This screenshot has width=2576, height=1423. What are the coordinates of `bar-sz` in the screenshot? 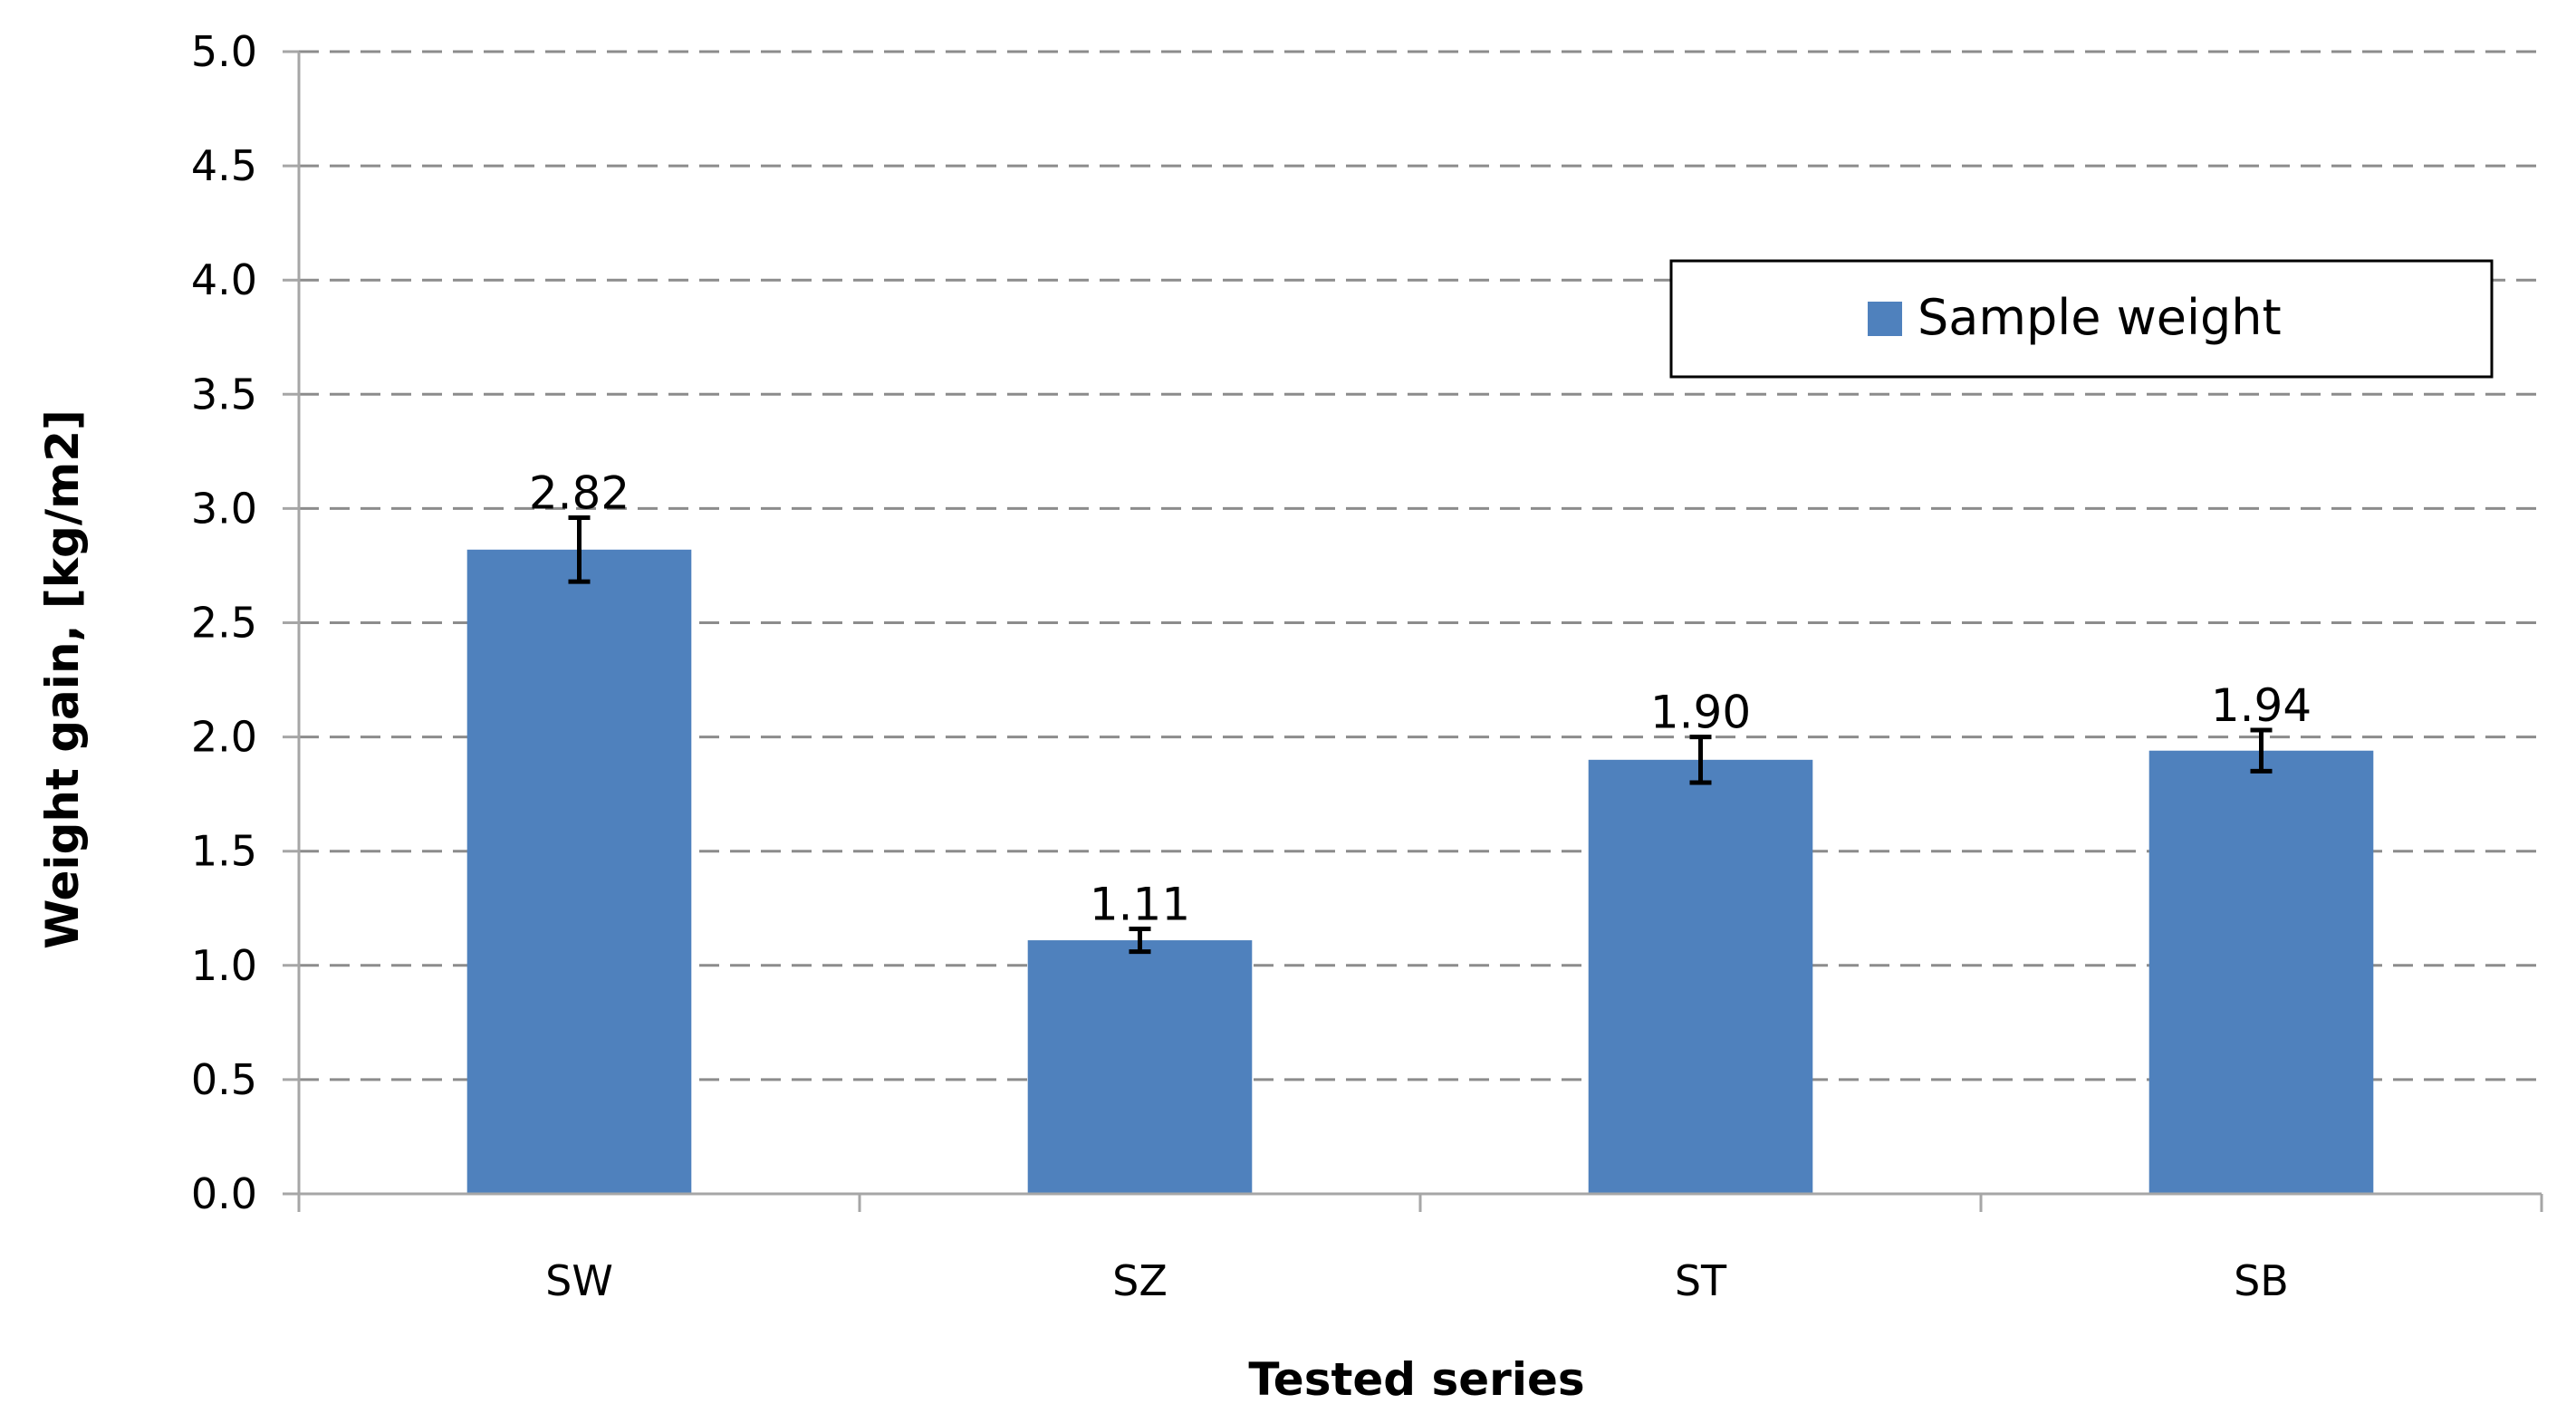 It's located at (1140, 1067).